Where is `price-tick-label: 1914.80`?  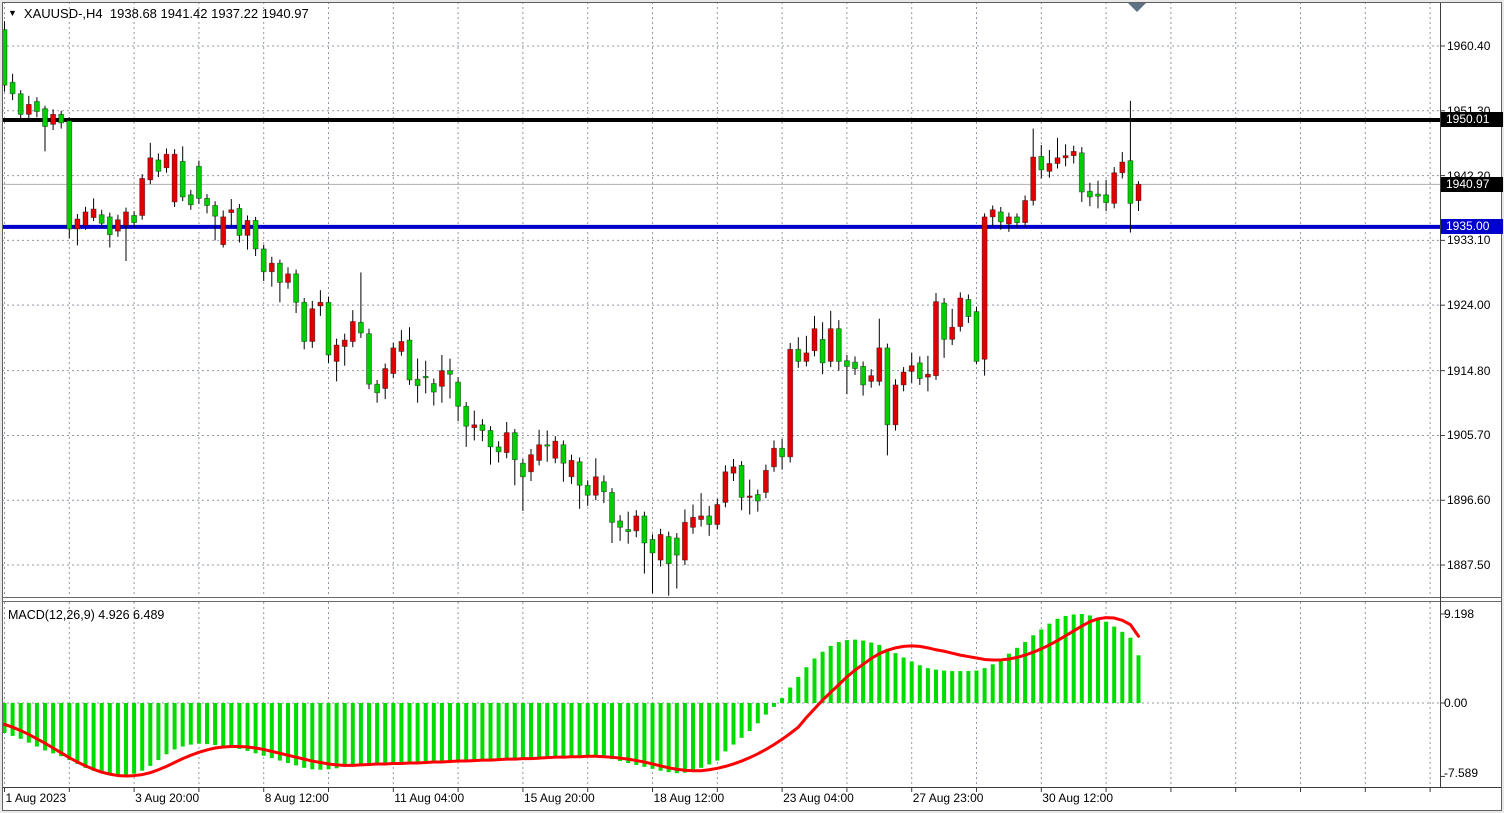
price-tick-label: 1914.80 is located at coordinates (1469, 370).